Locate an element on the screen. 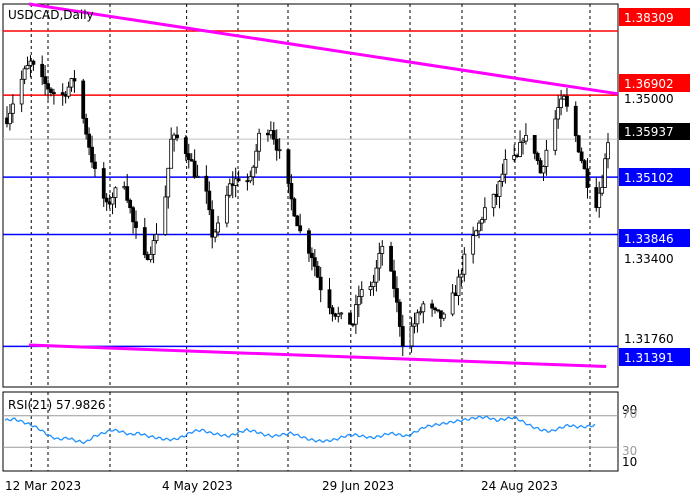 This screenshot has height=504, width=700. level-box-5-bg is located at coordinates (654, 357).